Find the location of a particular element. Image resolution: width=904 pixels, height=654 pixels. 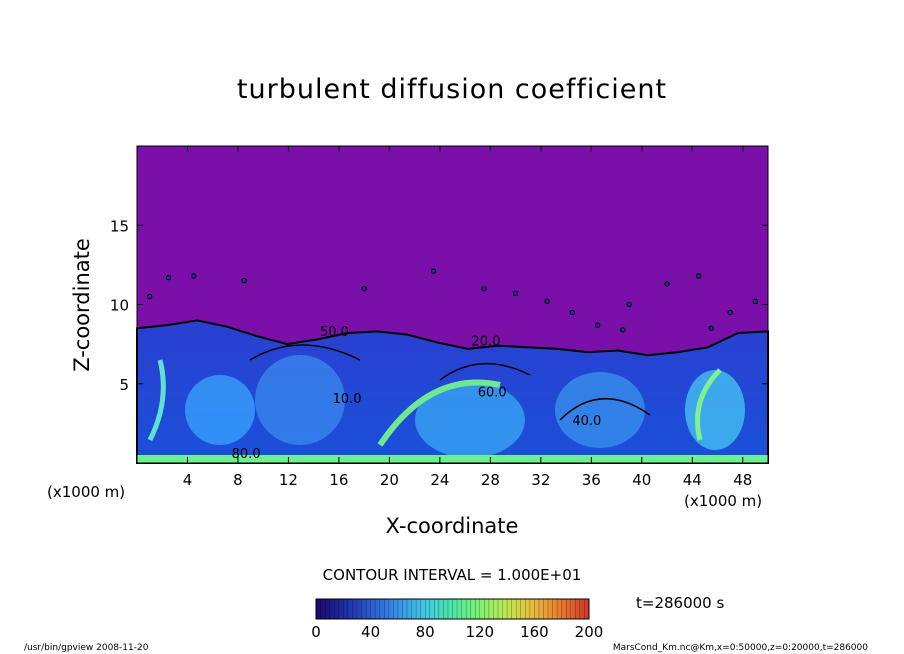

colorbar-tick-label: 0 is located at coordinates (316, 632).